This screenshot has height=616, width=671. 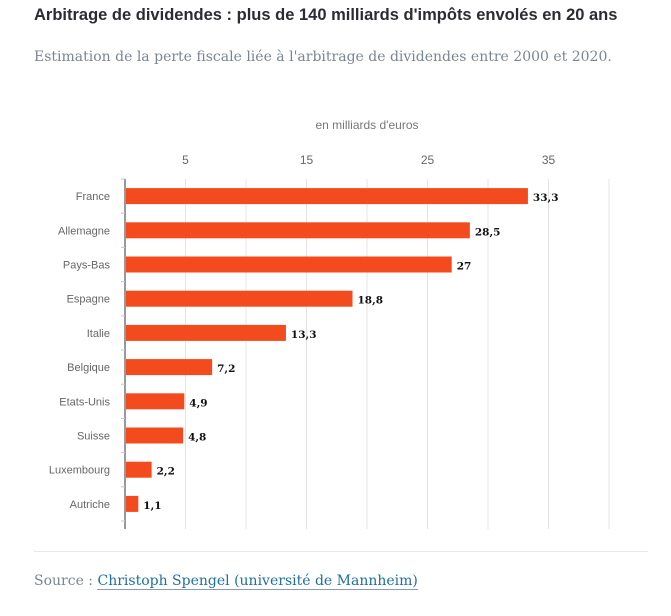 What do you see at coordinates (226, 369) in the screenshot?
I see `data-label: 7,2` at bounding box center [226, 369].